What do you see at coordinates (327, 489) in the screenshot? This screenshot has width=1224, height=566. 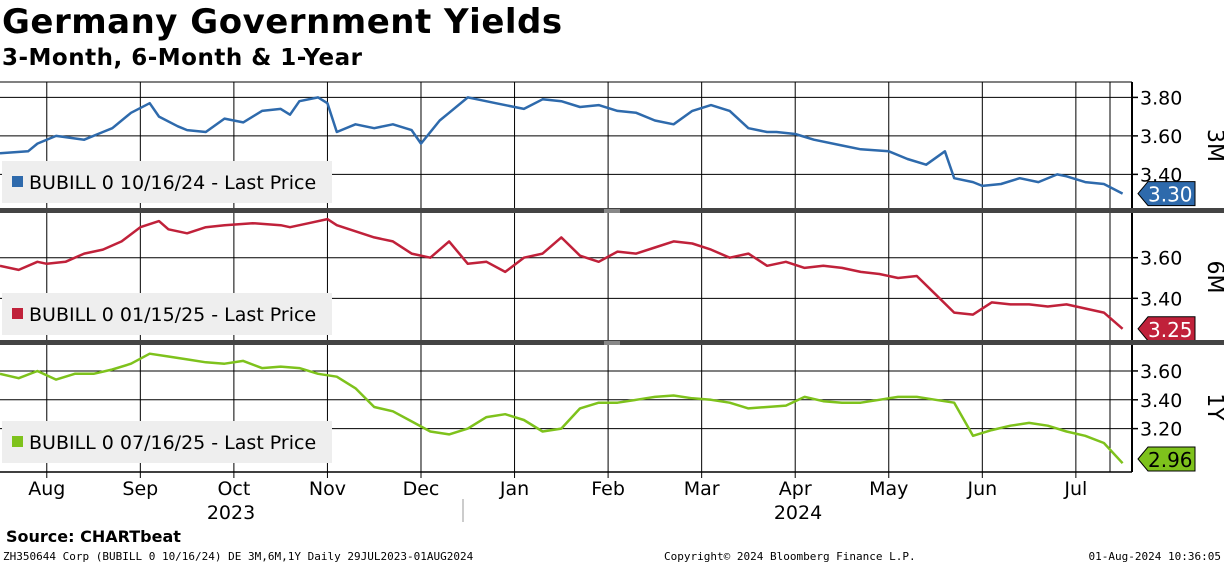 I see `x-tick-label-nov: Nov` at bounding box center [327, 489].